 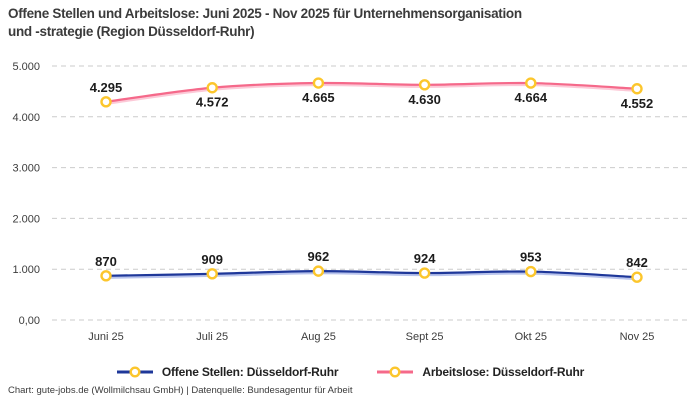 What do you see at coordinates (425, 337) in the screenshot?
I see `x-axis-label: Sept 25` at bounding box center [425, 337].